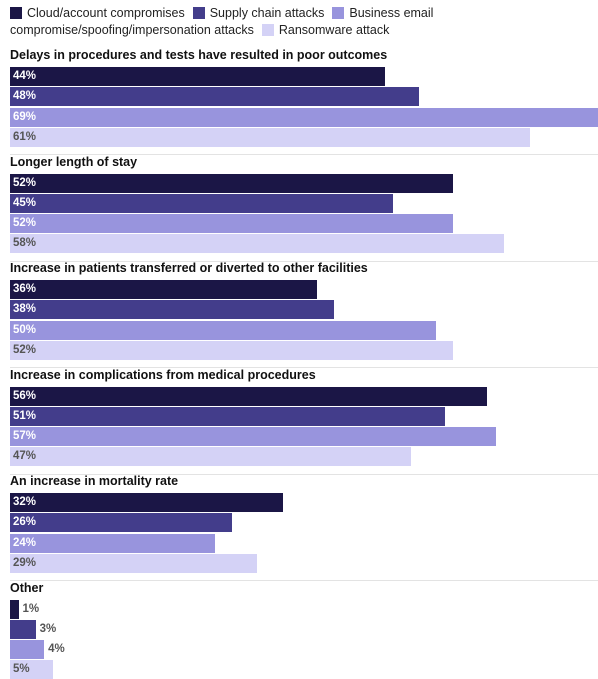 The width and height of the screenshot is (598, 679). What do you see at coordinates (25, 309) in the screenshot?
I see `data-label: 38%` at bounding box center [25, 309].